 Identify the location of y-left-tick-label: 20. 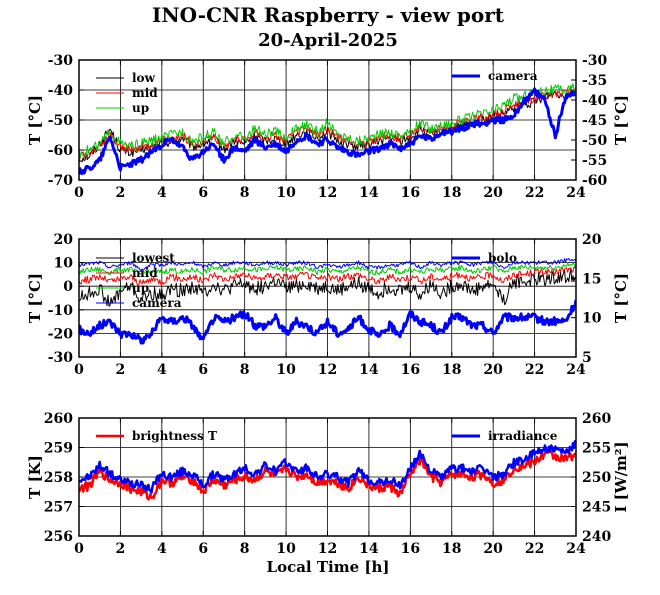
(64, 240).